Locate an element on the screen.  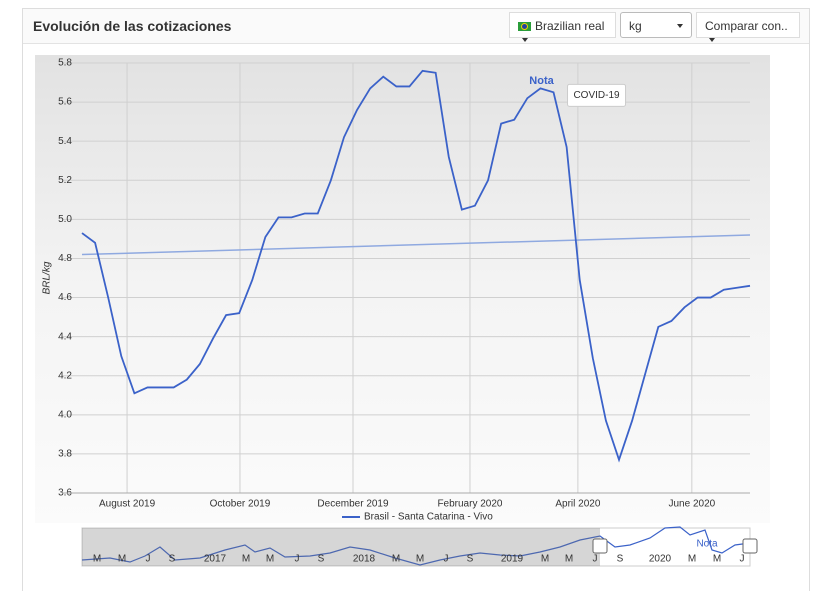
navigator-background is located at coordinates (416, 547).